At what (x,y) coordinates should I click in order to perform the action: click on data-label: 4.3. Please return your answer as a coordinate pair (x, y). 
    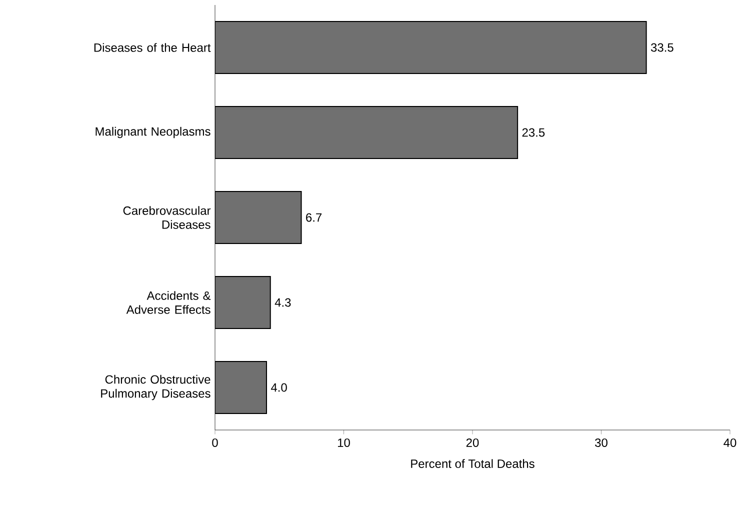
    Looking at the image, I should click on (282, 302).